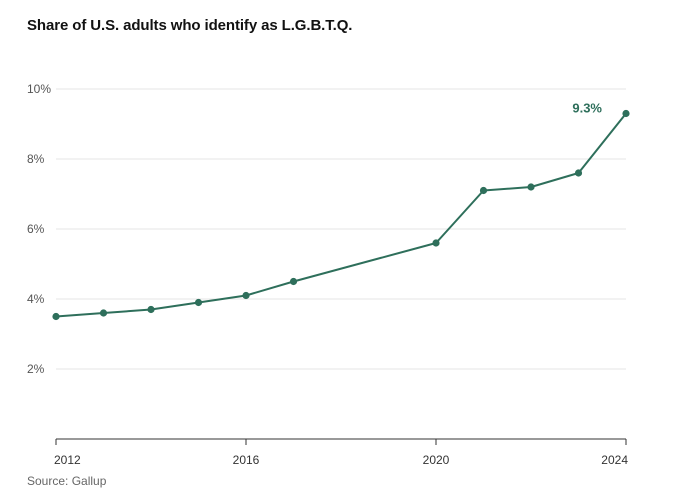 The image size is (700, 498). Describe the element at coordinates (614, 460) in the screenshot. I see `x-tick-label: 2024` at that location.